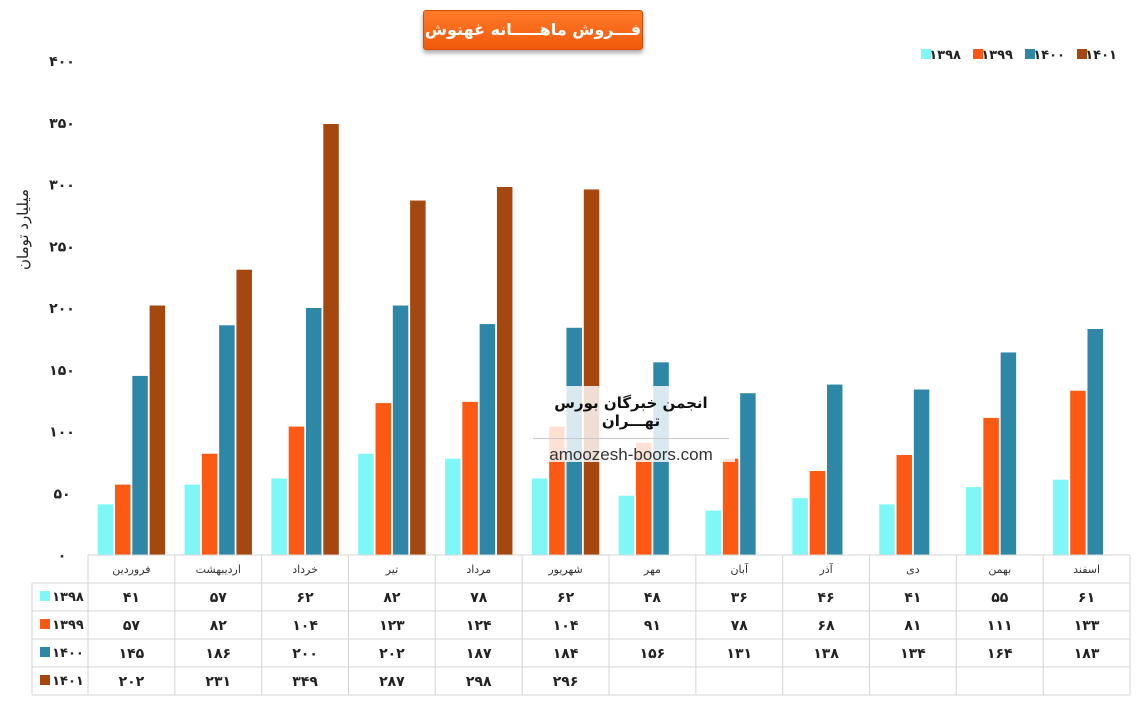  What do you see at coordinates (945, 55) in the screenshot?
I see `legend-label: ۱۳۹۸` at bounding box center [945, 55].